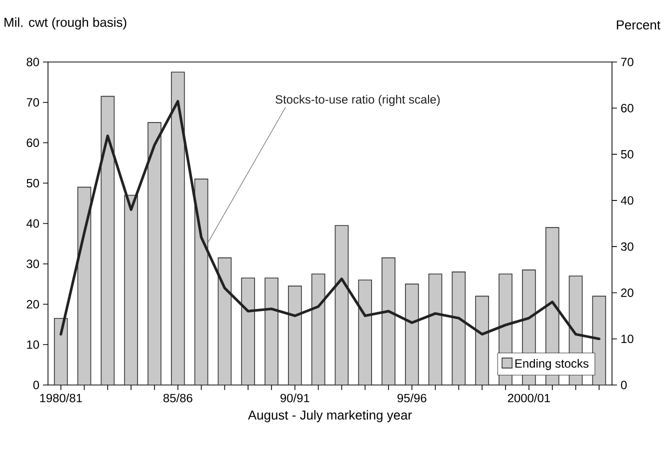 The image size is (664, 455). Describe the element at coordinates (627, 292) in the screenshot. I see `y2-tick-label: 20` at that location.